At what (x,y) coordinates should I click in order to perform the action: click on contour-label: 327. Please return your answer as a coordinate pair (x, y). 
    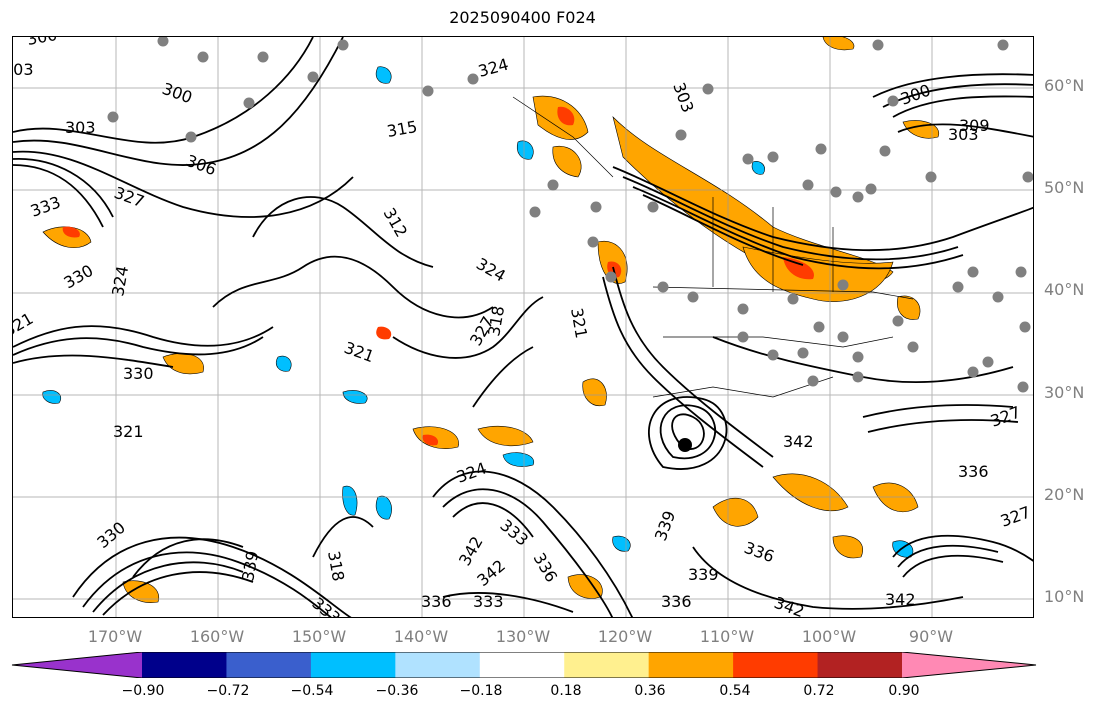
    Looking at the image, I should click on (129, 197).